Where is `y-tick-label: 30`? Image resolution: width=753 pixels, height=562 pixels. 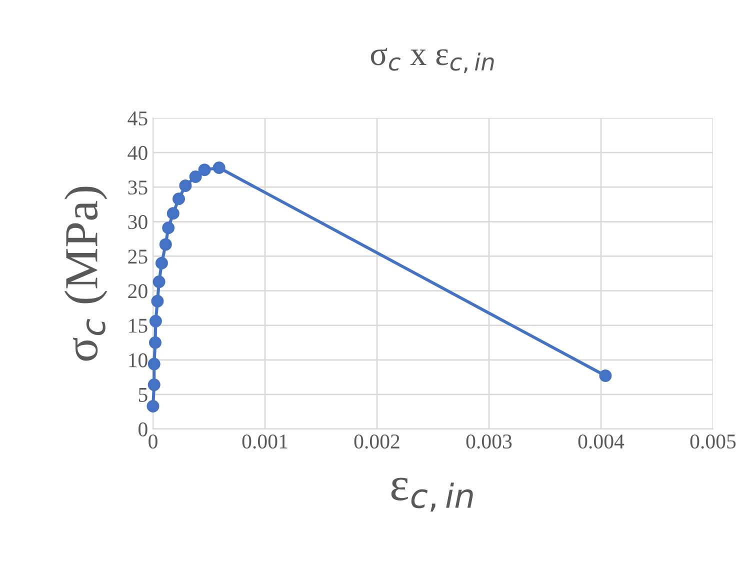
y-tick-label: 30 is located at coordinates (138, 222).